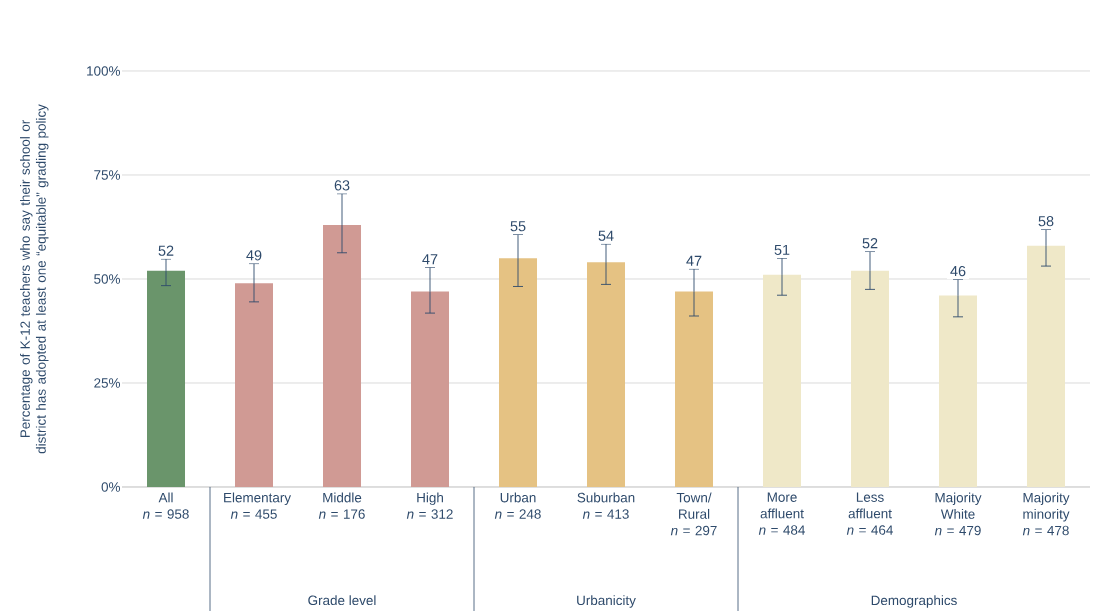 The width and height of the screenshot is (1101, 611). I want to click on text: Urbanicity, so click(606, 601).